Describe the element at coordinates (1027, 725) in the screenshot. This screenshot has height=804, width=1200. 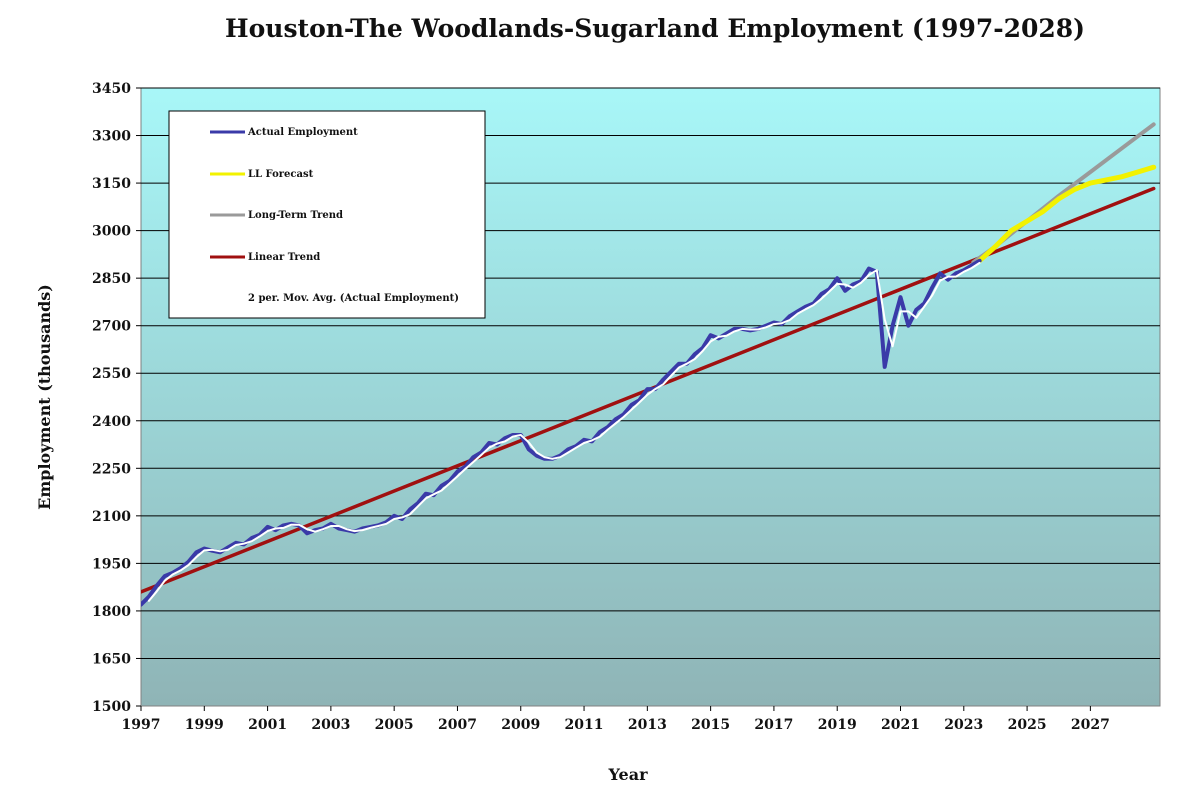
I see `x-tick-label: 2025` at that location.